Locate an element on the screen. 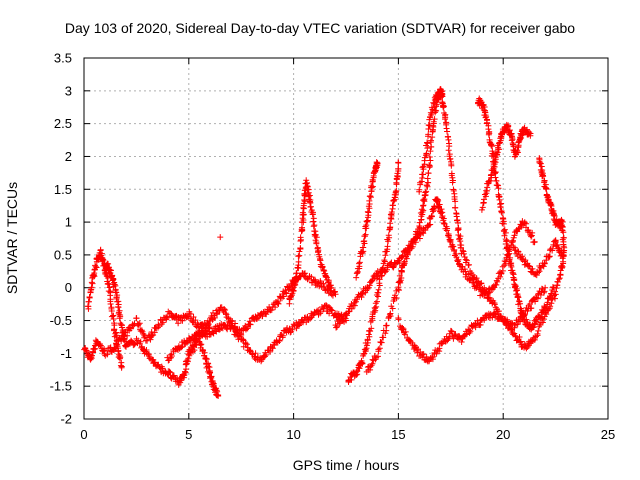 The height and width of the screenshot is (480, 640). x-tick-label: 5 is located at coordinates (188, 434).